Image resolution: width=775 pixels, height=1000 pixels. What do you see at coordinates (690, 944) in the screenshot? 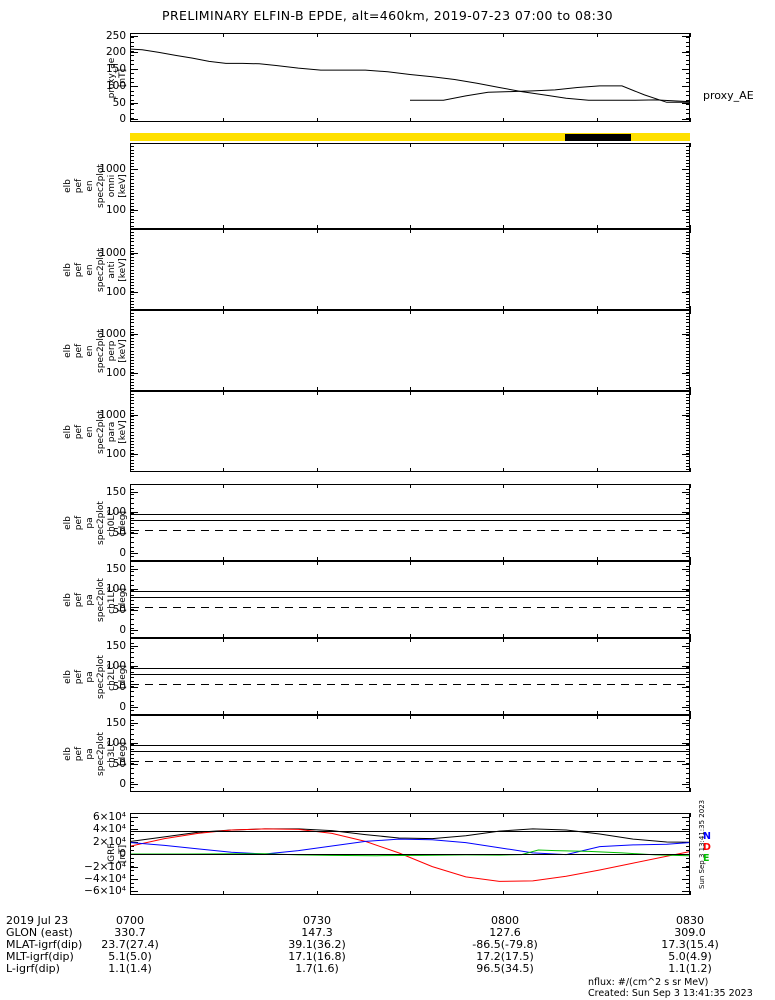
I see `info-value-2-3: 17.3(15.4)` at bounding box center [690, 944].